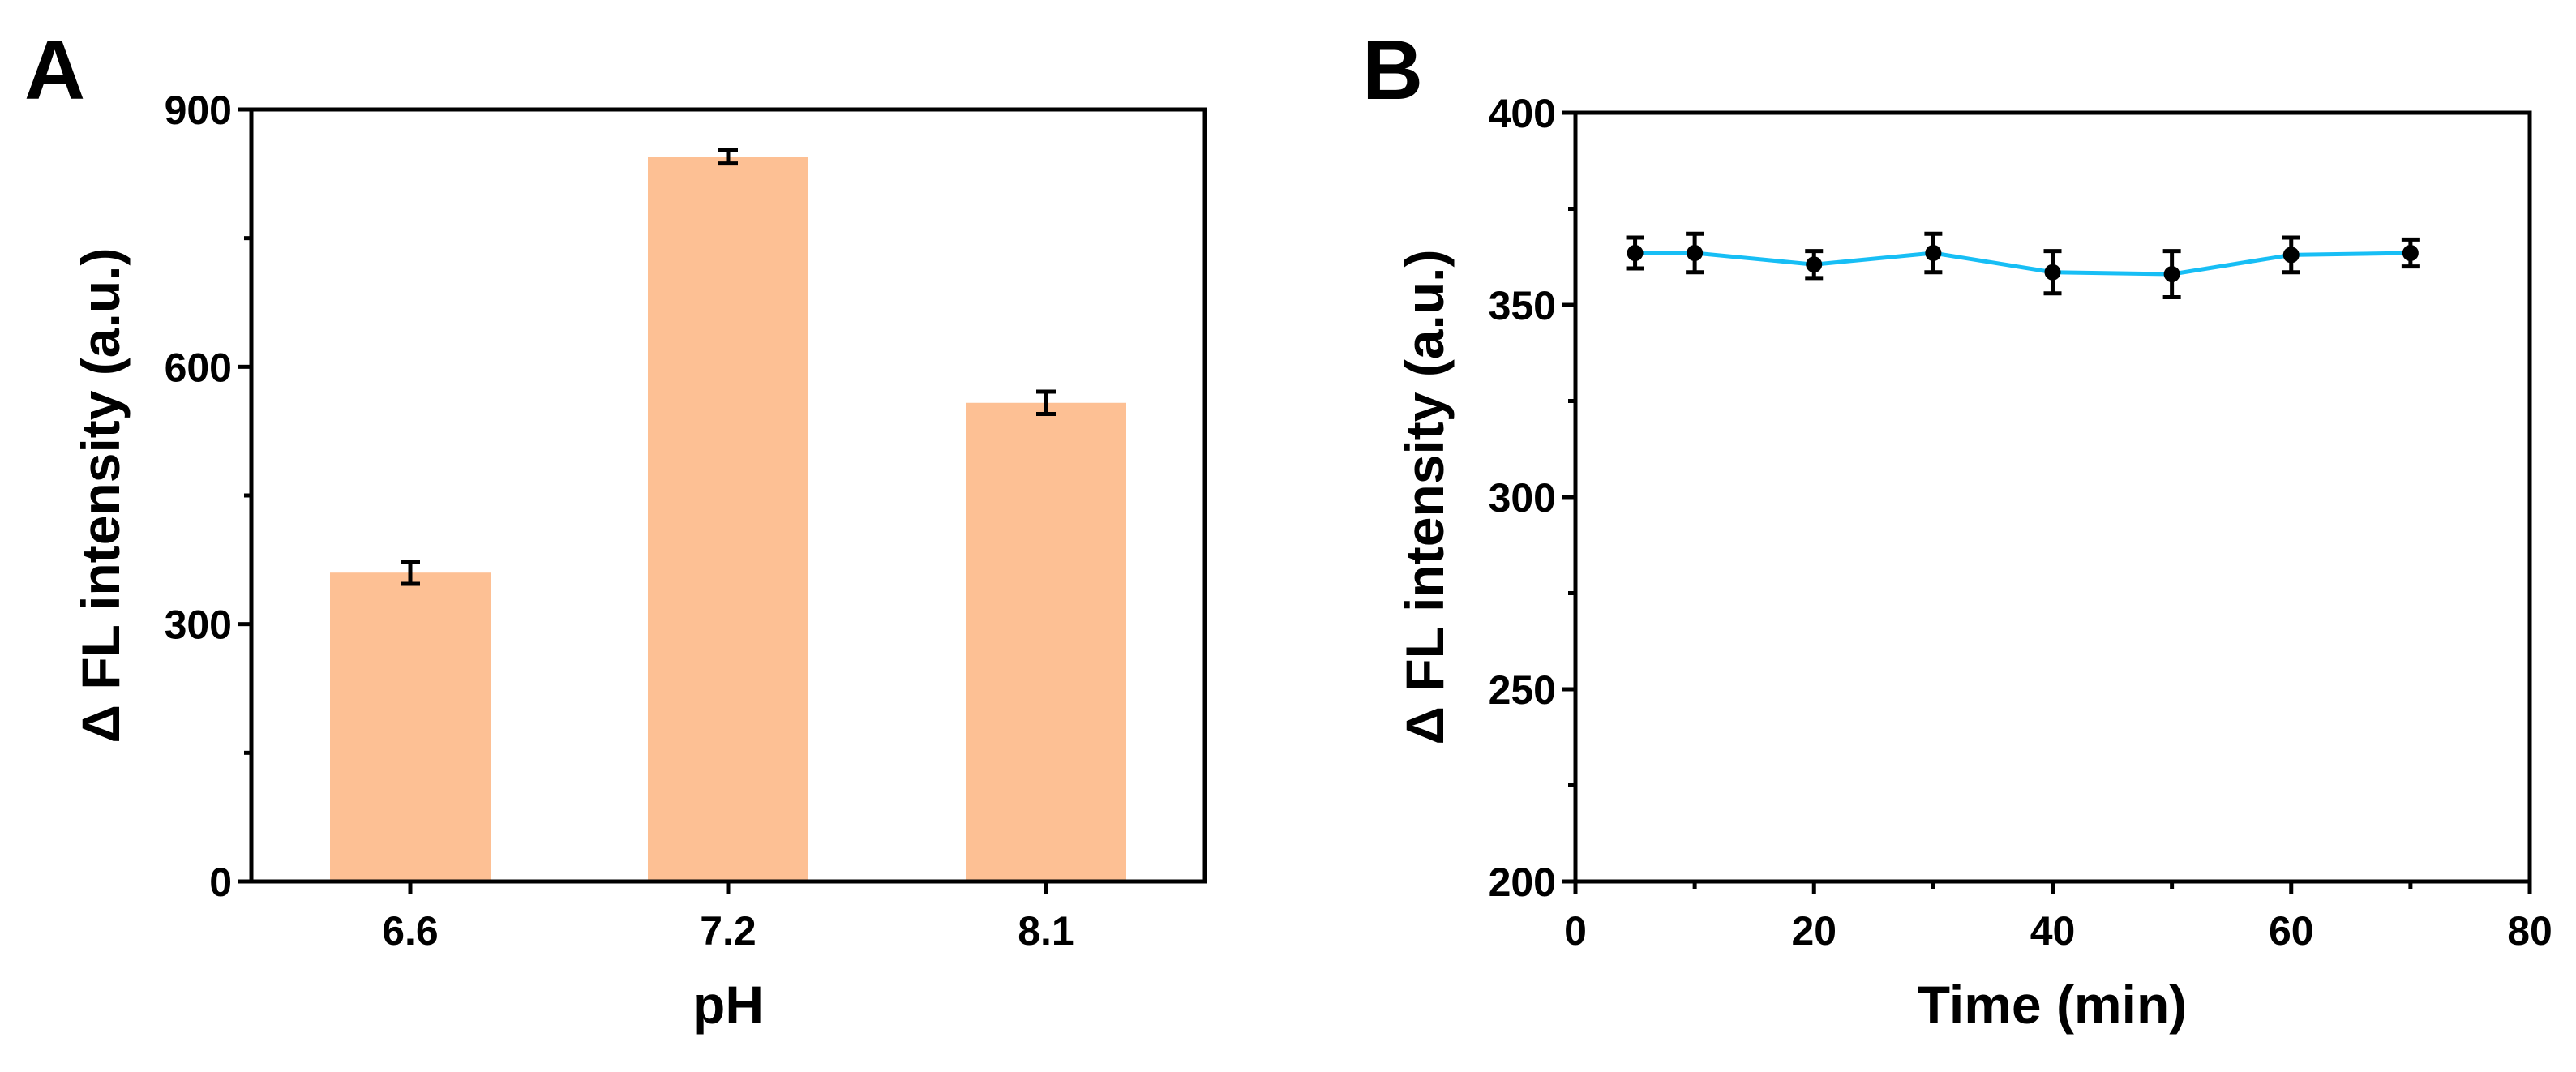 Image resolution: width=2576 pixels, height=1072 pixels. What do you see at coordinates (198, 367) in the screenshot?
I see `y-tick-label-600: 600` at bounding box center [198, 367].